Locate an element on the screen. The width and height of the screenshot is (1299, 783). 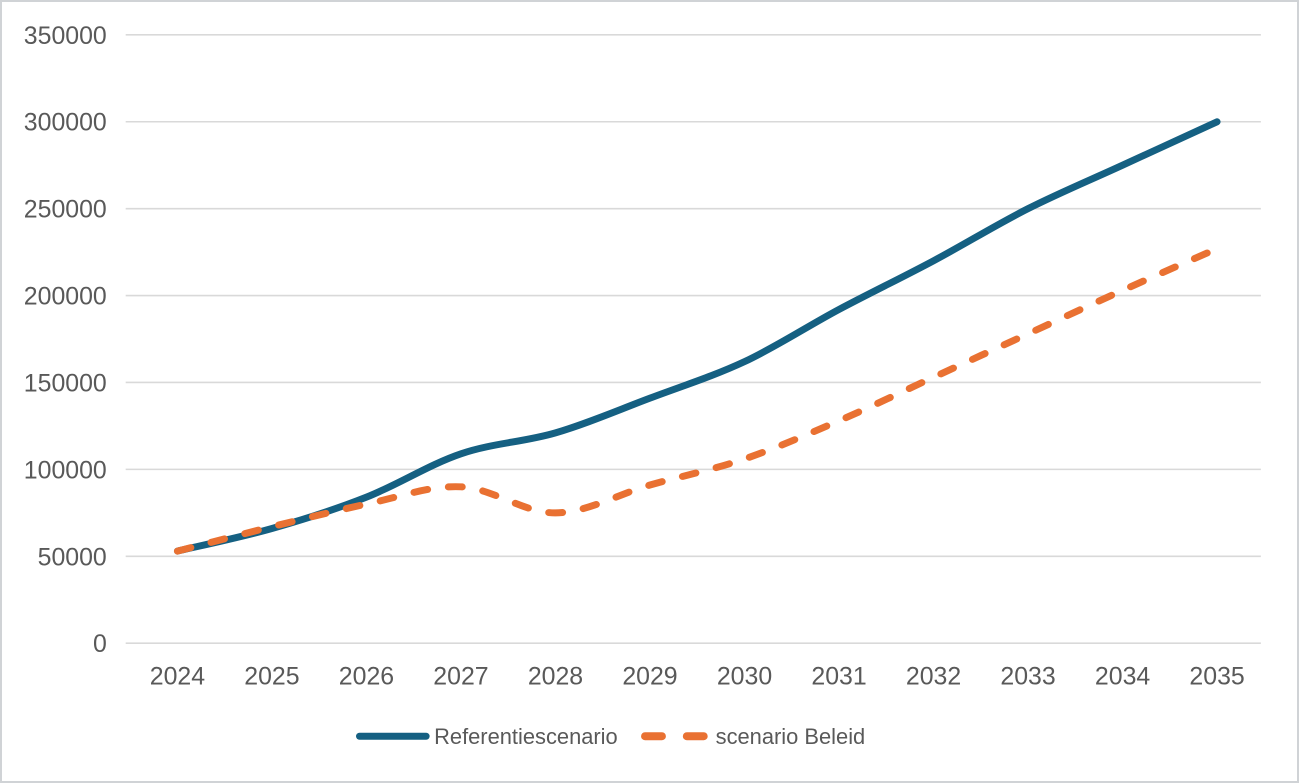
x-axis-tick-label: 2035 is located at coordinates (1216, 676).